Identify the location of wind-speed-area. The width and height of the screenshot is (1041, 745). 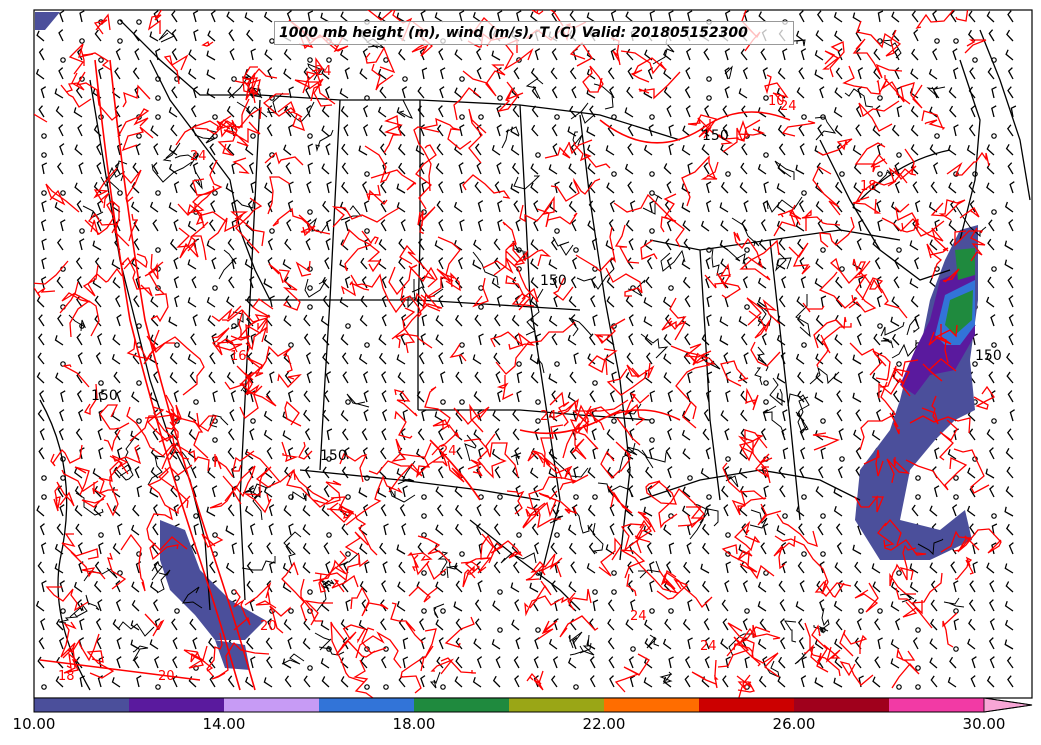
(47, 21).